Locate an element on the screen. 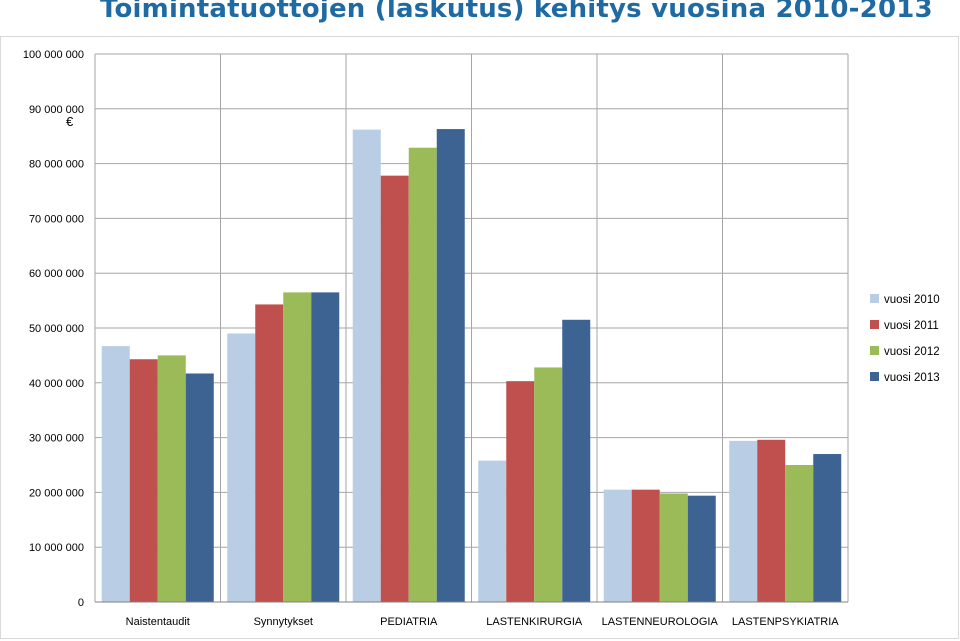 This screenshot has height=641, width=960. x-tick-label: LASTENPSYKIATRIA is located at coordinates (785, 622).